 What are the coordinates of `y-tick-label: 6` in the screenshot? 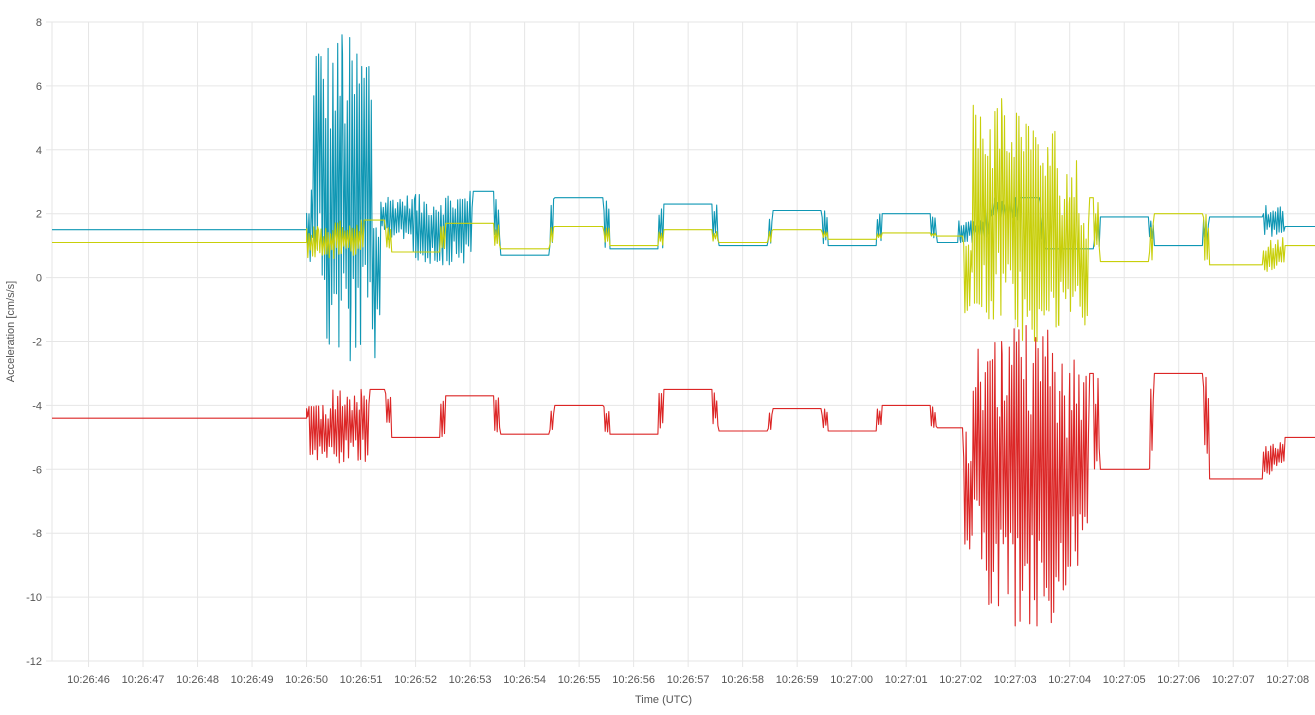 It's located at (39, 87).